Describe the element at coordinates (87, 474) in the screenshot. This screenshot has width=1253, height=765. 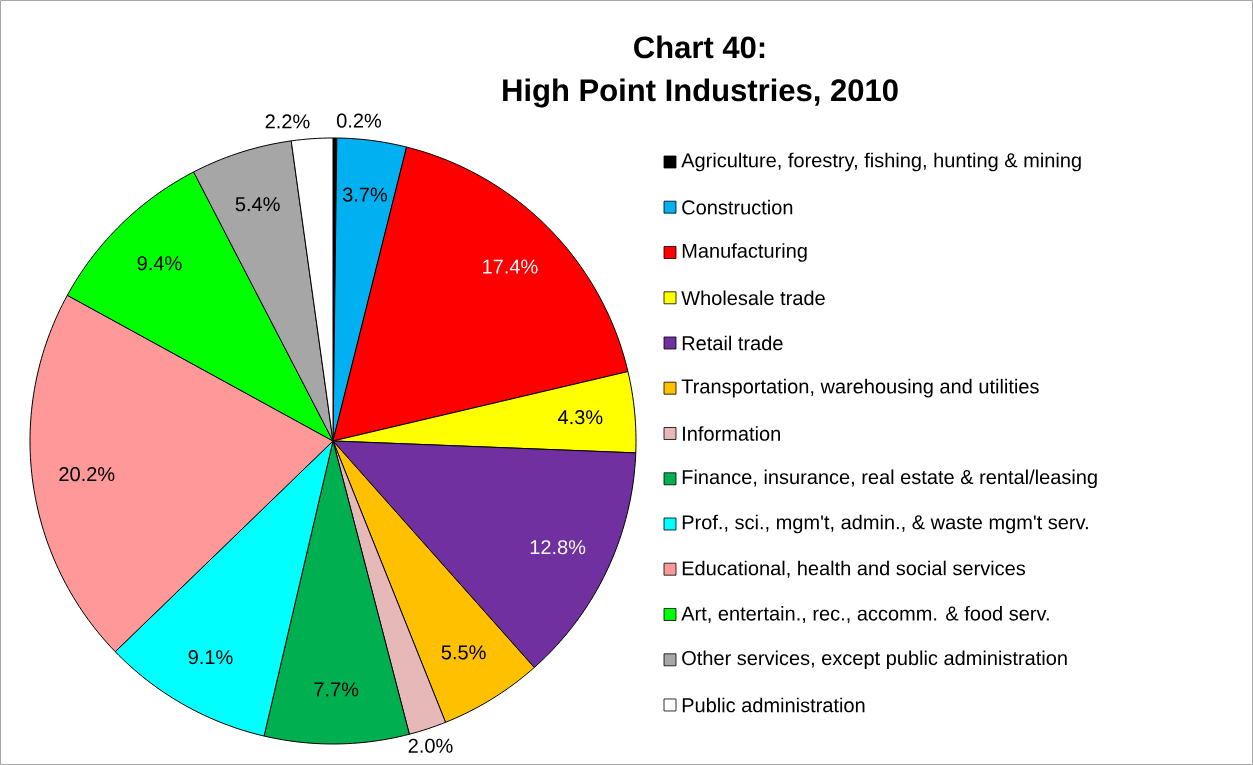
I see `data-label: 20.2%` at that location.